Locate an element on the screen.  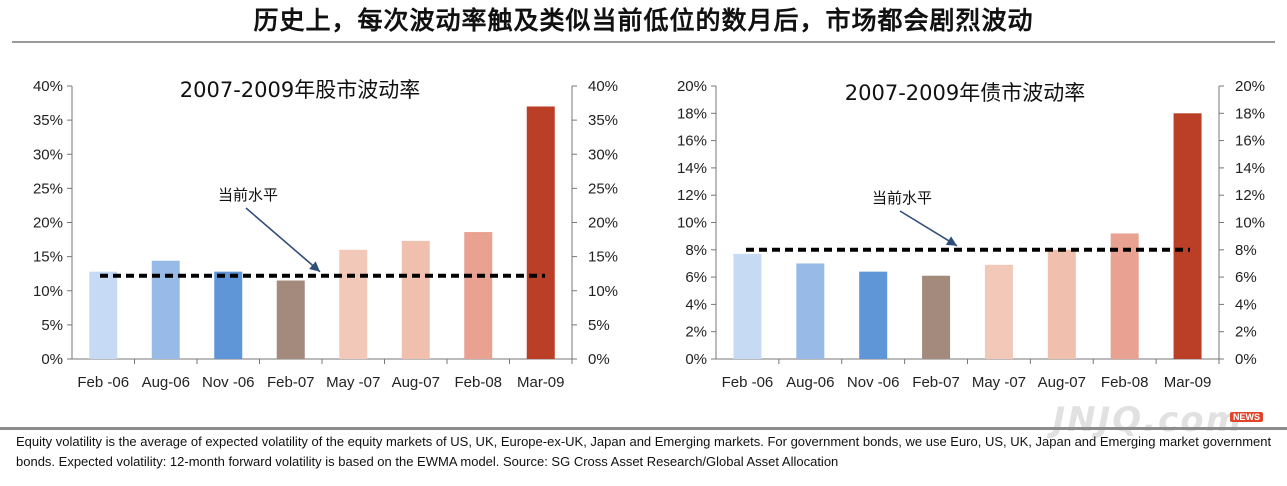
chart-0-annotation-arrowhead is located at coordinates (314, 266).